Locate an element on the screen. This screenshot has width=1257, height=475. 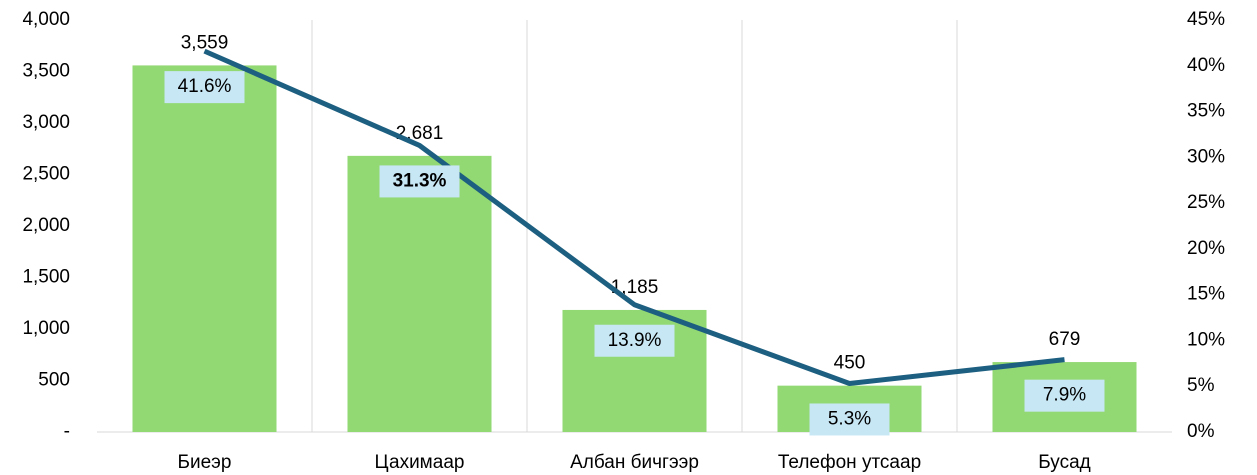
x-tick-label: Телефон утсаар is located at coordinates (849, 462).